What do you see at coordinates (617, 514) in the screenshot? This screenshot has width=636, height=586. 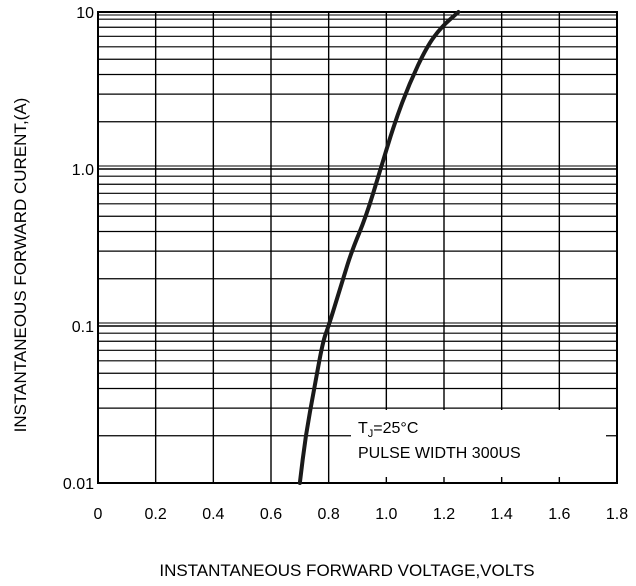 I see `x-tick-label: 1.8` at bounding box center [617, 514].